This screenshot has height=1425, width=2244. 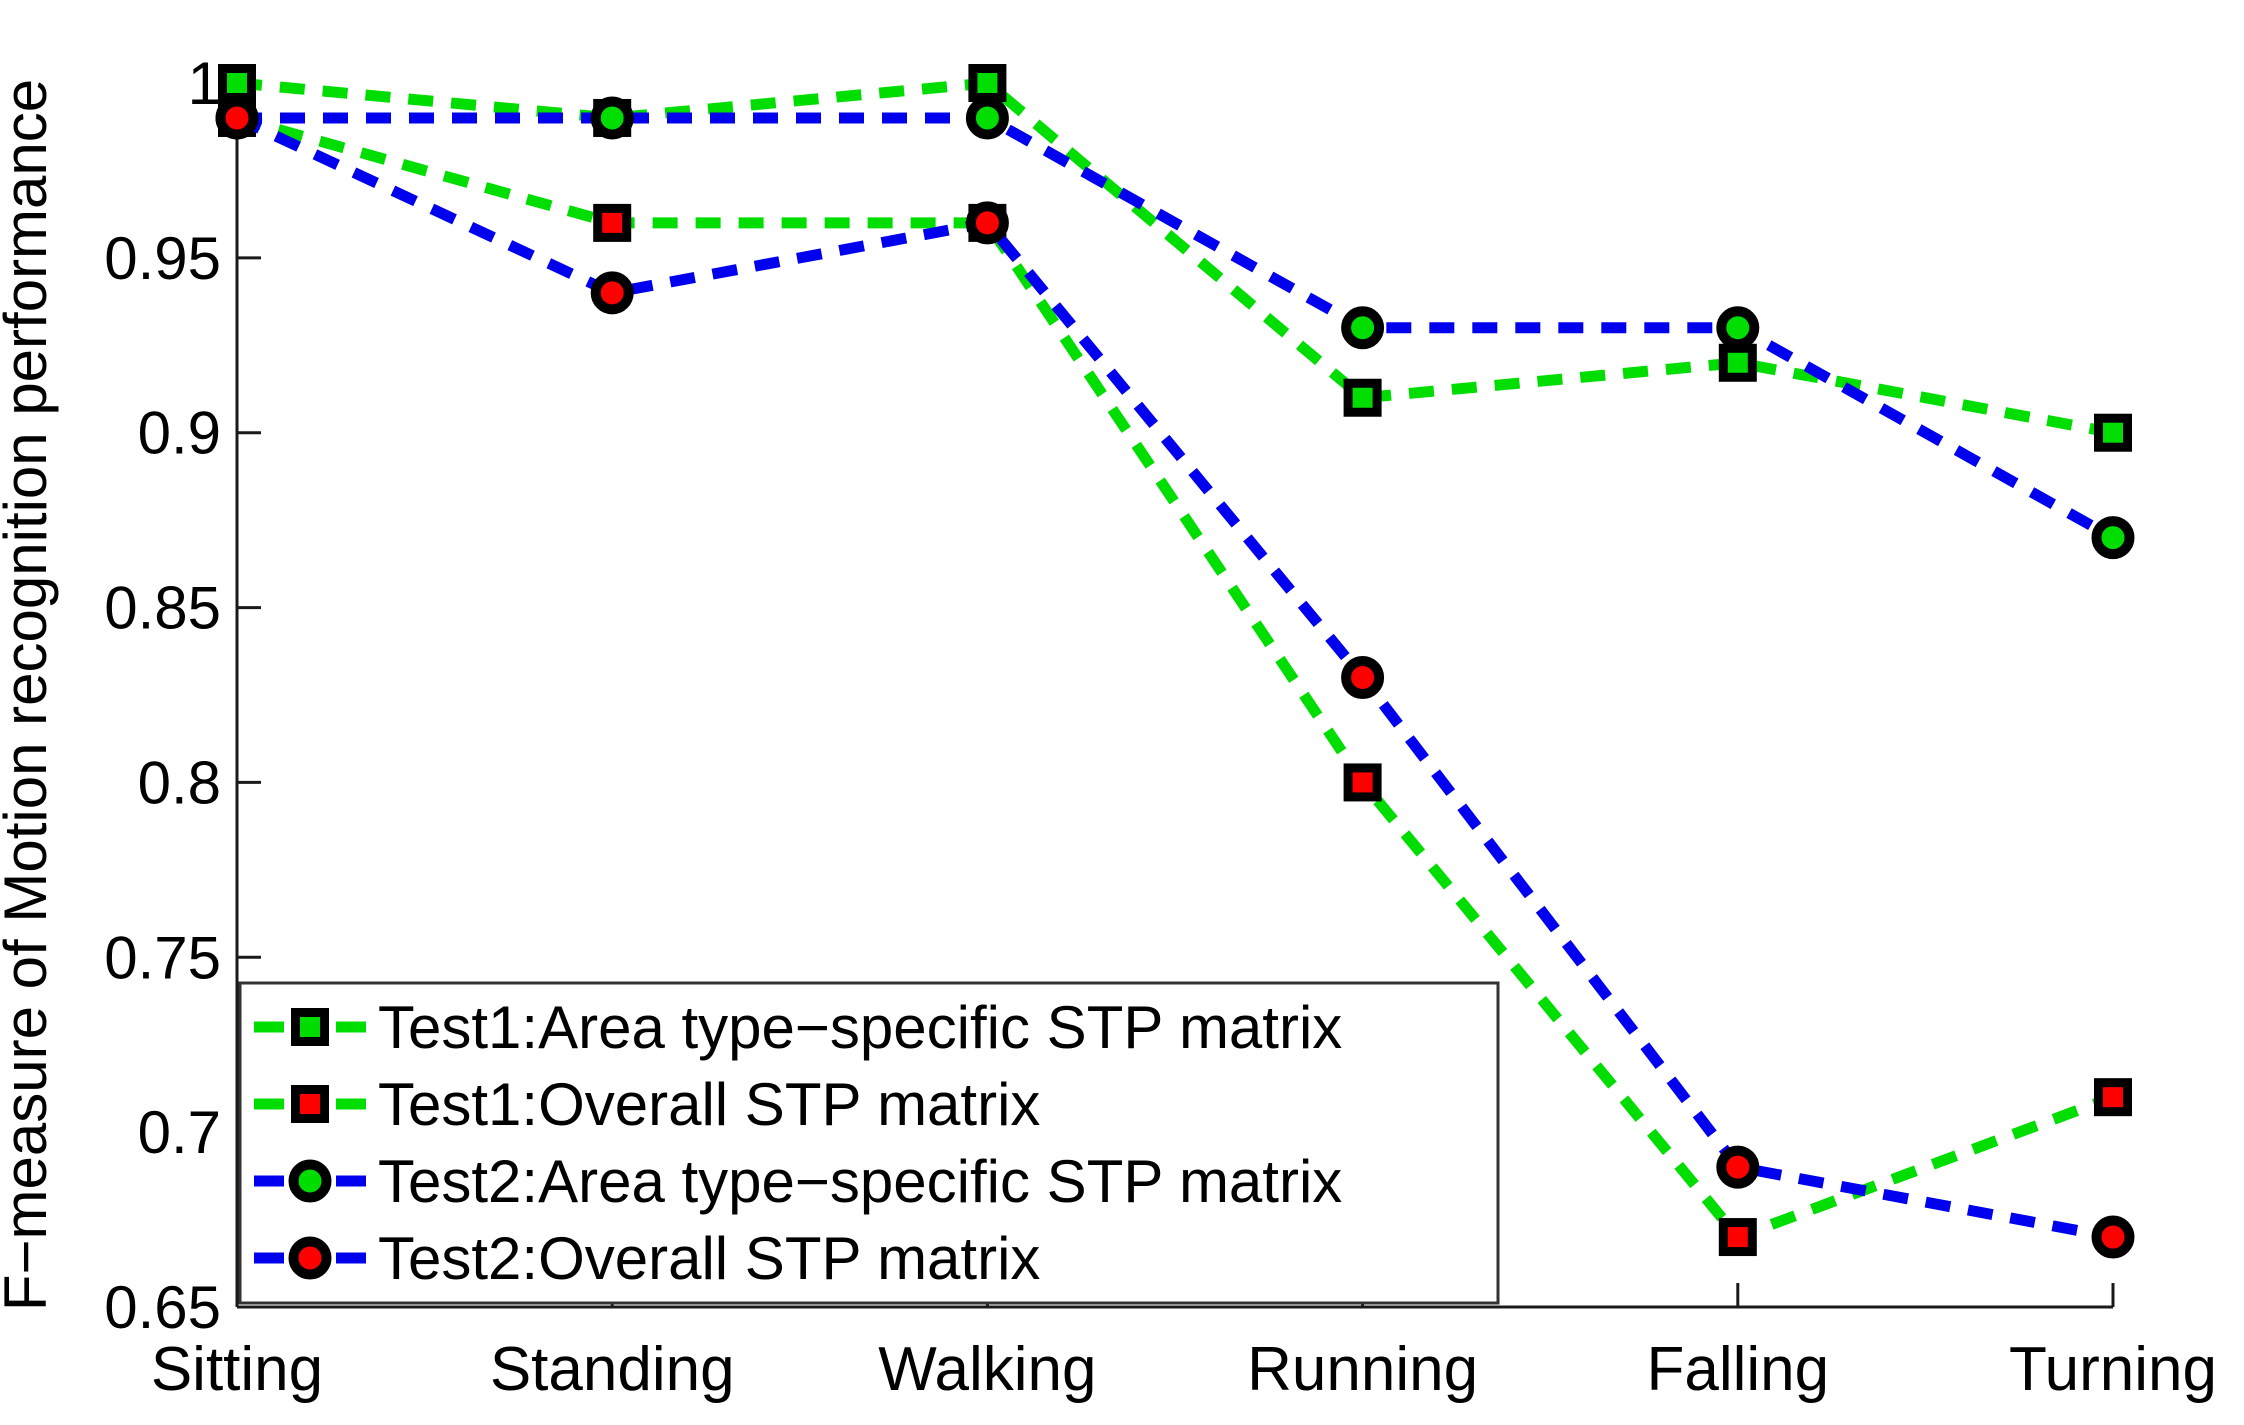 I want to click on legend-label: Test2:Overall STP matrix, so click(x=709, y=1258).